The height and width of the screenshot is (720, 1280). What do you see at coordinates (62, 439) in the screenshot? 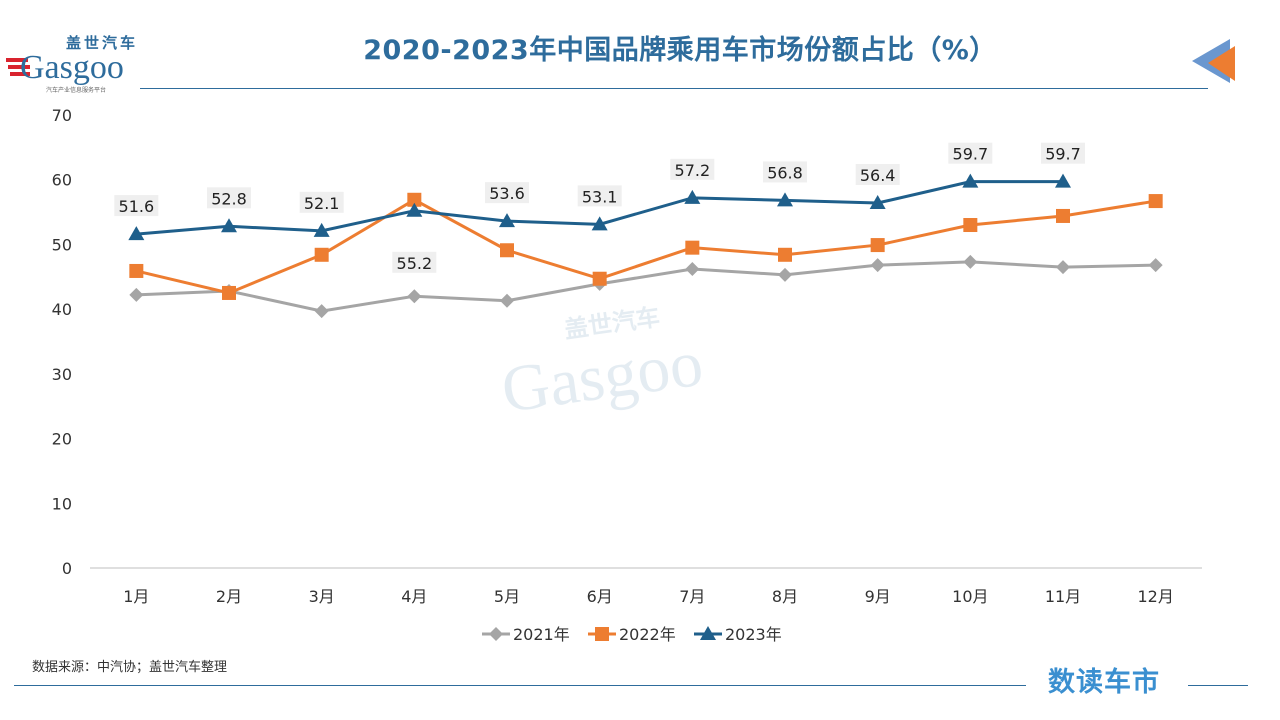
I see `y-tick-label: 20` at bounding box center [62, 439].